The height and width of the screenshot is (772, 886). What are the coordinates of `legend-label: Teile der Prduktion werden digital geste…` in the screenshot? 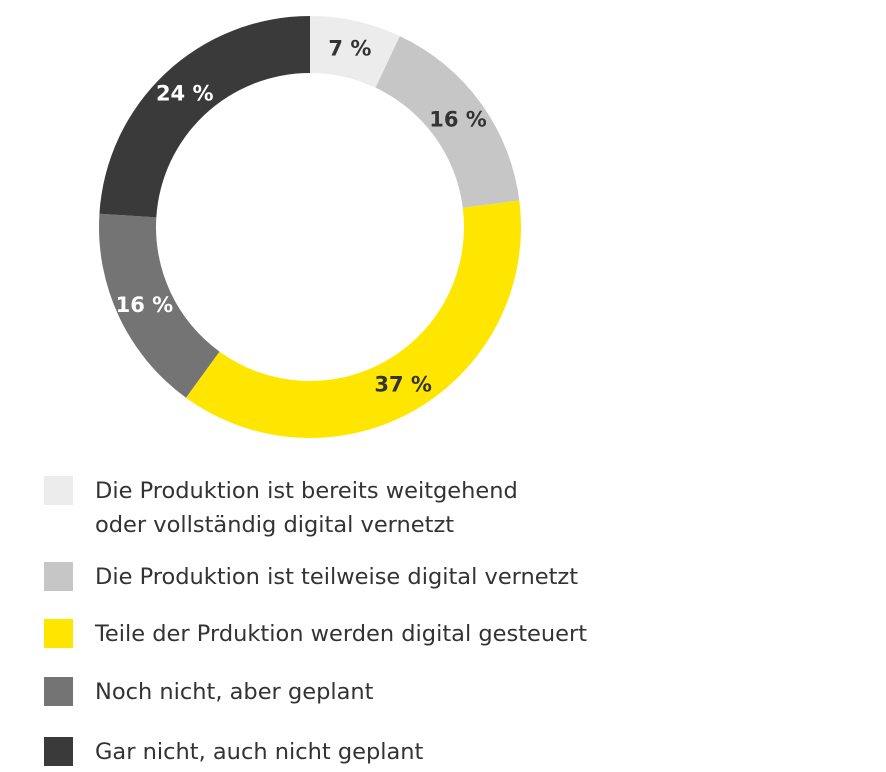 It's located at (341, 634).